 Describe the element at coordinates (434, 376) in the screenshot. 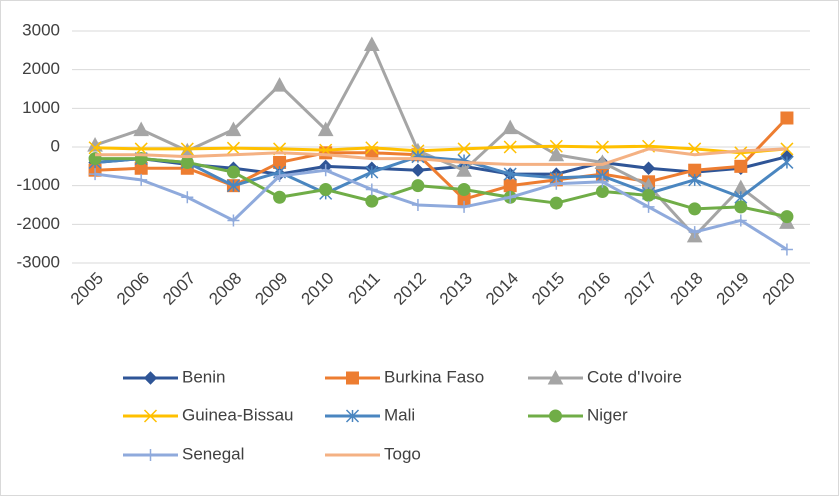

I see `legend-label: Burkina Faso` at that location.